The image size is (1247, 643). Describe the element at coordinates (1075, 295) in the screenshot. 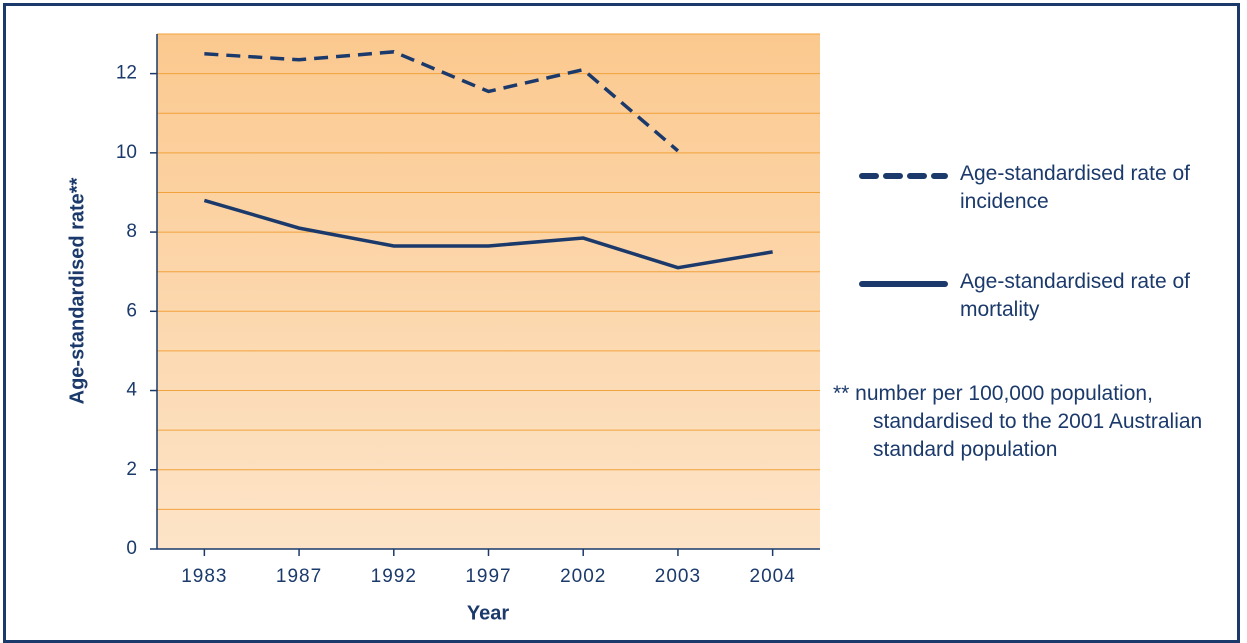

I see `legend-label: Age-standardised rate of mortality` at that location.